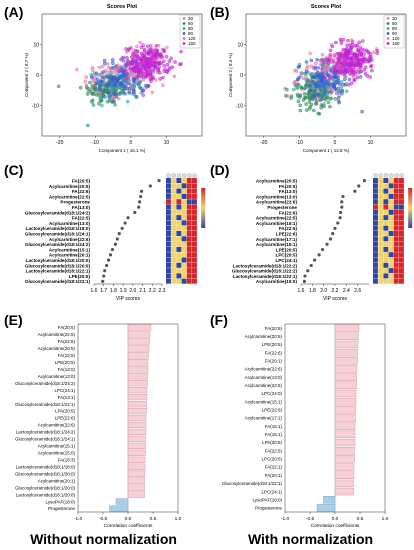  Describe the element at coordinates (335, 291) in the screenshot. I see `x-tick-label: 2.2` at that location.